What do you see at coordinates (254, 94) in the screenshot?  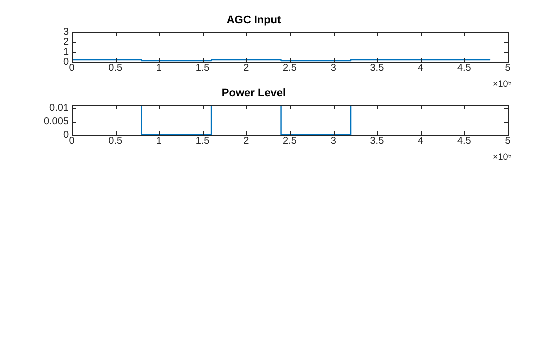 I see `chart-title: Power Level` at bounding box center [254, 94].